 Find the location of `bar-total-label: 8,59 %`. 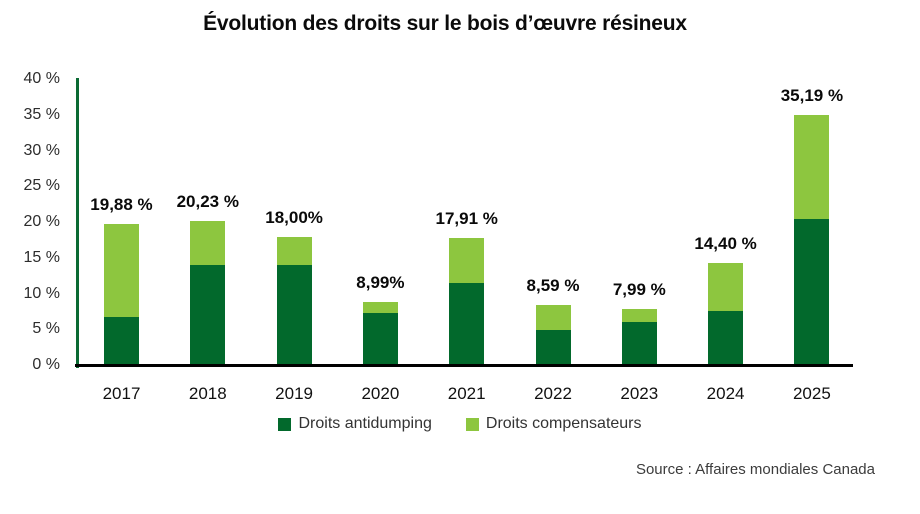

bar-total-label: 8,59 % is located at coordinates (553, 285).